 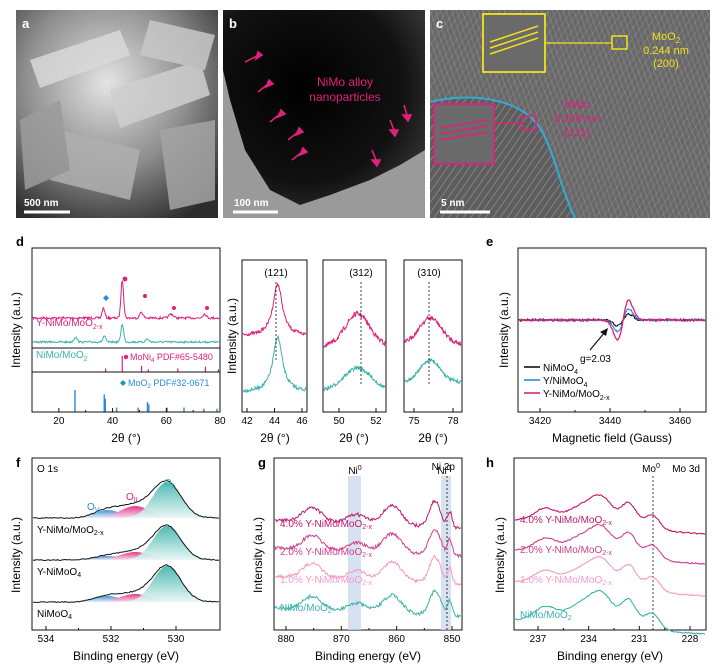 I want to click on nanoparticle-arrows, so click(x=328, y=109).